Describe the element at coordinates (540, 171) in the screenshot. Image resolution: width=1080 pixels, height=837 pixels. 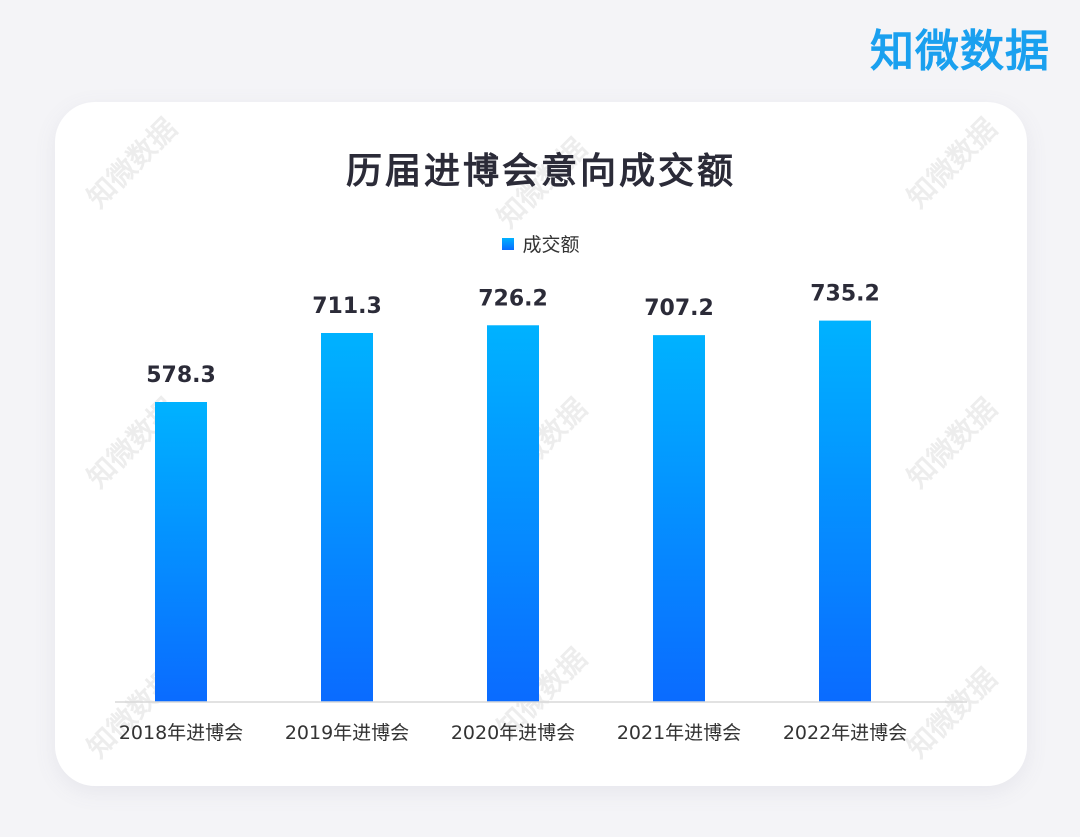
I see `chart-title: 历届进博会意向成交额` at that location.